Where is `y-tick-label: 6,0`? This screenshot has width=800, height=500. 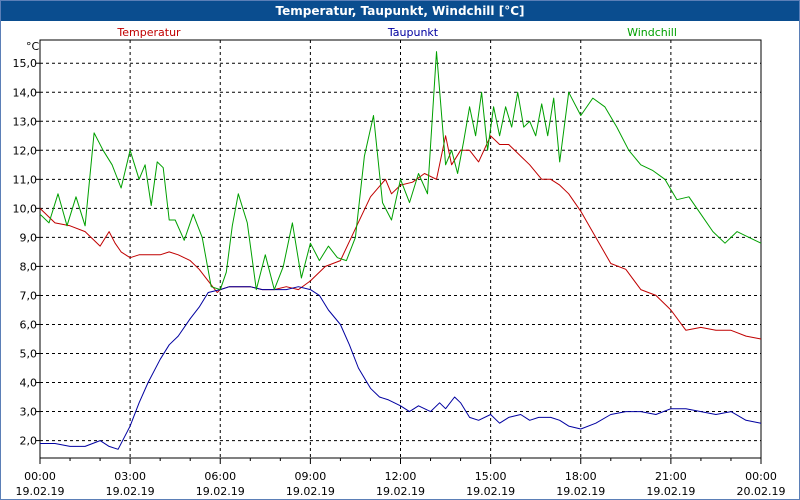 y-tick-label: 6,0 is located at coordinates (29, 324).